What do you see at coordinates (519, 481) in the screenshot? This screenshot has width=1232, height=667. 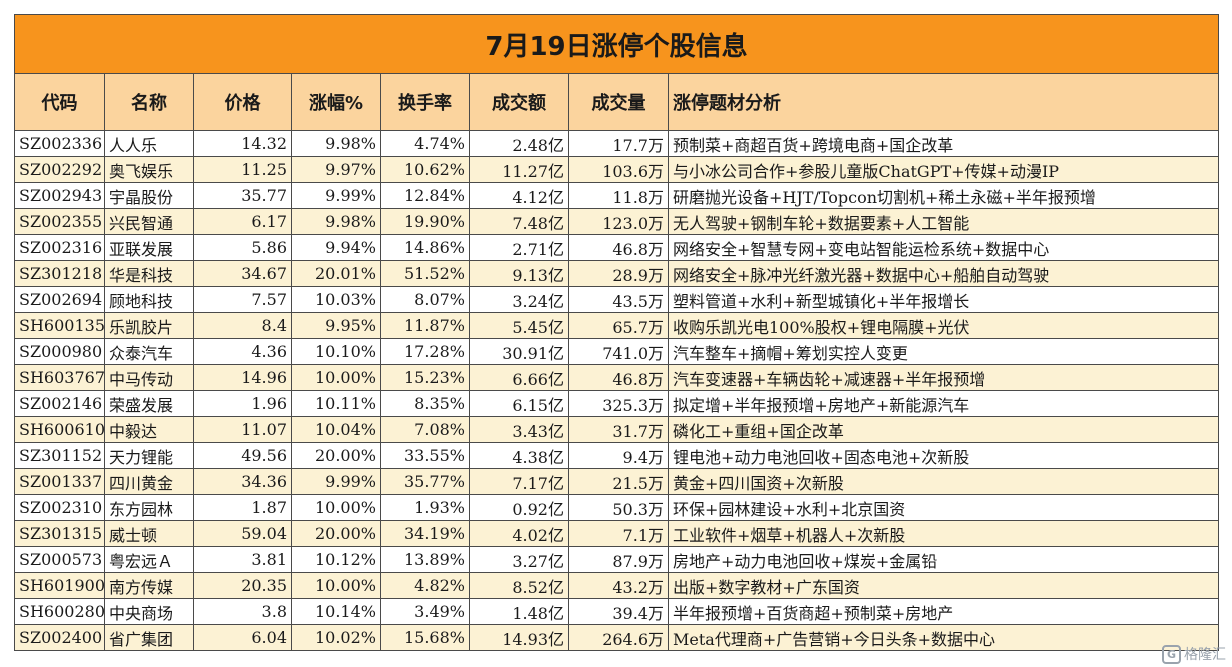 I see `cell-amount: 7.17亿` at bounding box center [519, 481].